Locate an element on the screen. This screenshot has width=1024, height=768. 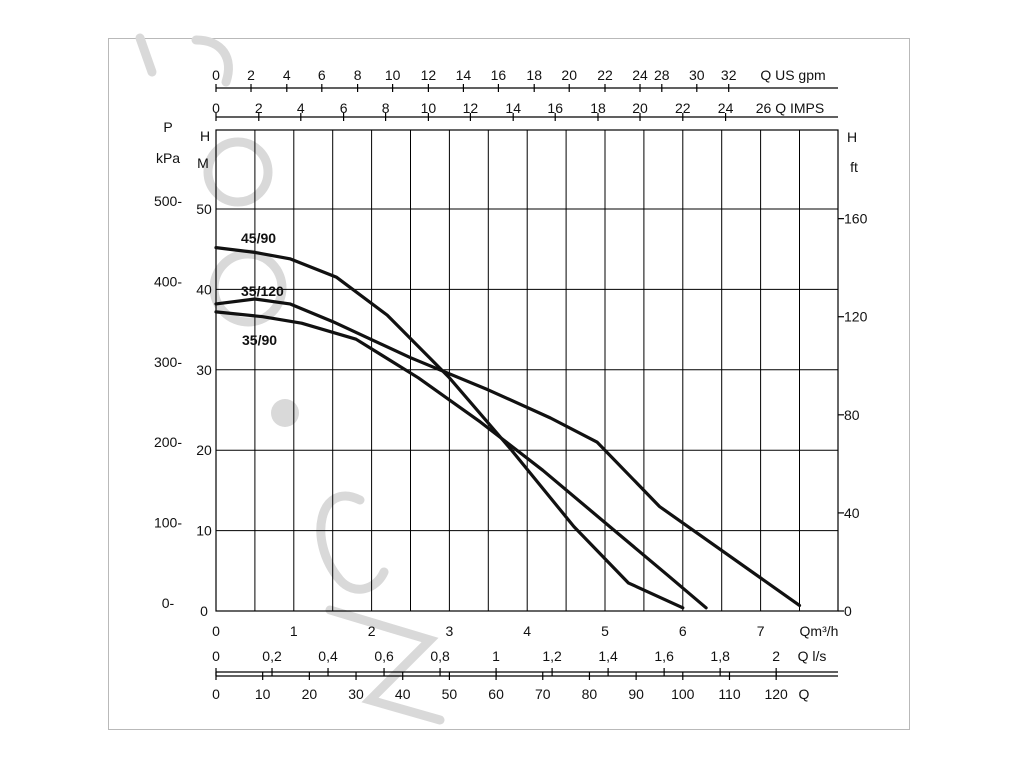
x-tick-label: 7 is located at coordinates (761, 631).